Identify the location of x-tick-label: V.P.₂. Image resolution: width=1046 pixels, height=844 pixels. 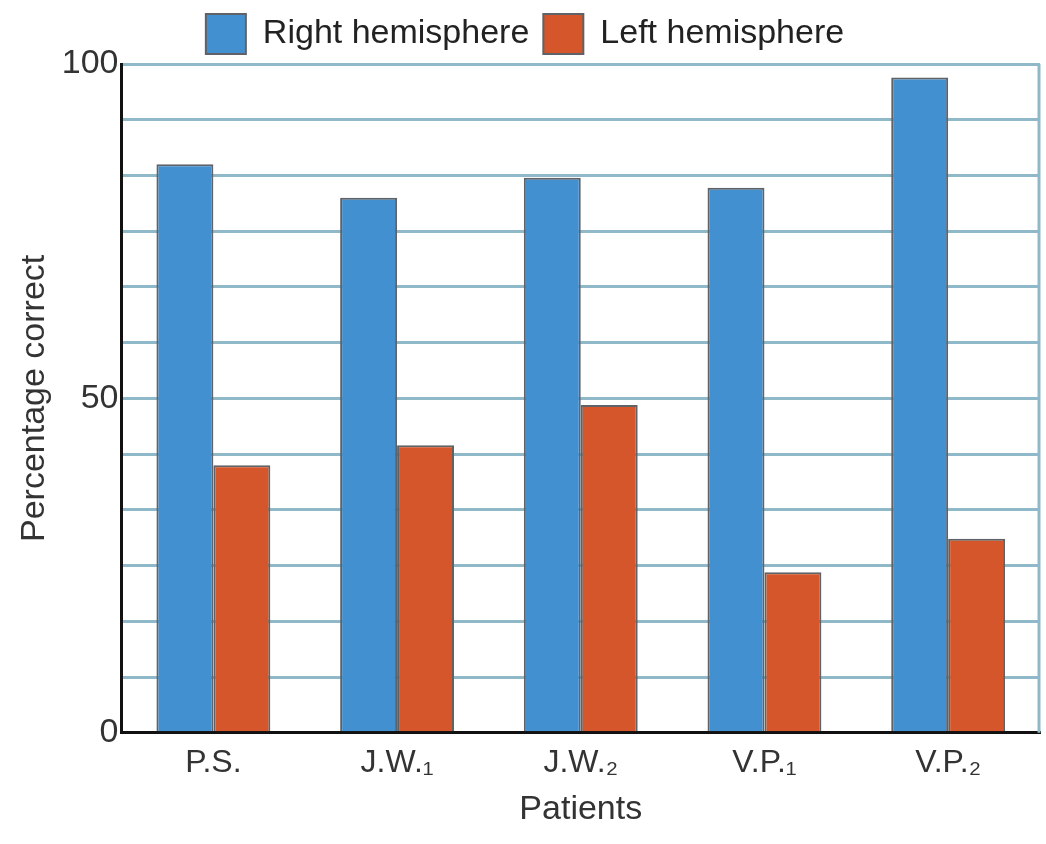
(948, 760).